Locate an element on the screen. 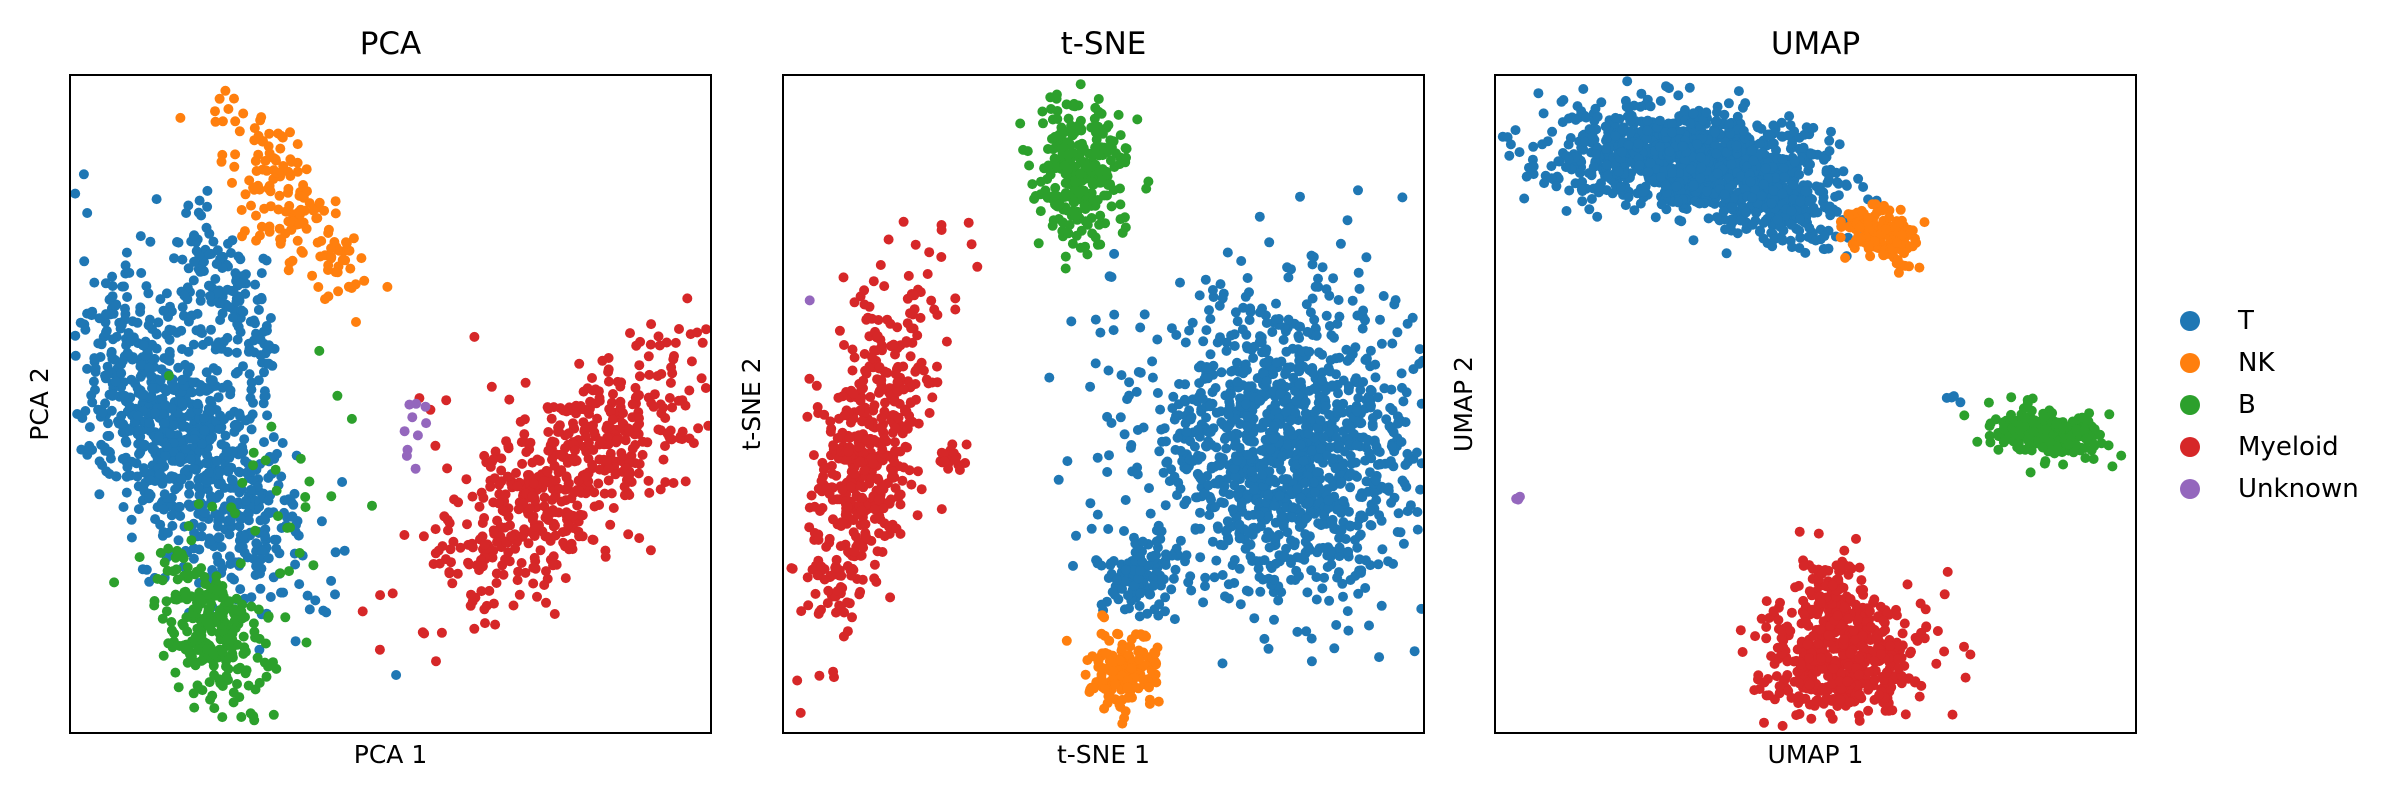 The height and width of the screenshot is (800, 2400). legend: T NK B Myeloid Unknown is located at coordinates (2263, 405).